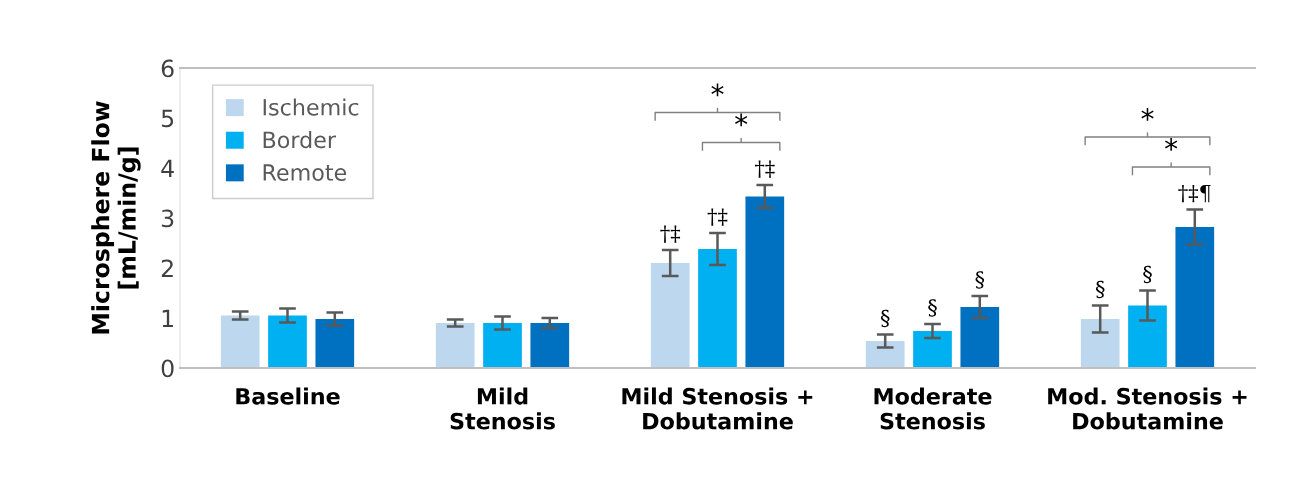 The width and height of the screenshot is (1292, 478). What do you see at coordinates (717, 408) in the screenshot?
I see `x-tick-label: Mild Stenosis + Dobutamine` at bounding box center [717, 408].